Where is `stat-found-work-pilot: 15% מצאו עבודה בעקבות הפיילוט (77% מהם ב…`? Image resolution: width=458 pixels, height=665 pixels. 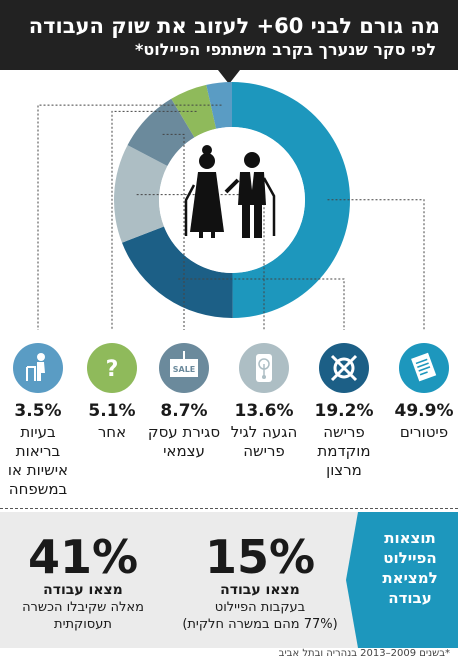
stat-found-work-pilot: 15% מצאו עבודה בעקבות הפיילוט (77% מהם ב… is located at coordinates (260, 582).